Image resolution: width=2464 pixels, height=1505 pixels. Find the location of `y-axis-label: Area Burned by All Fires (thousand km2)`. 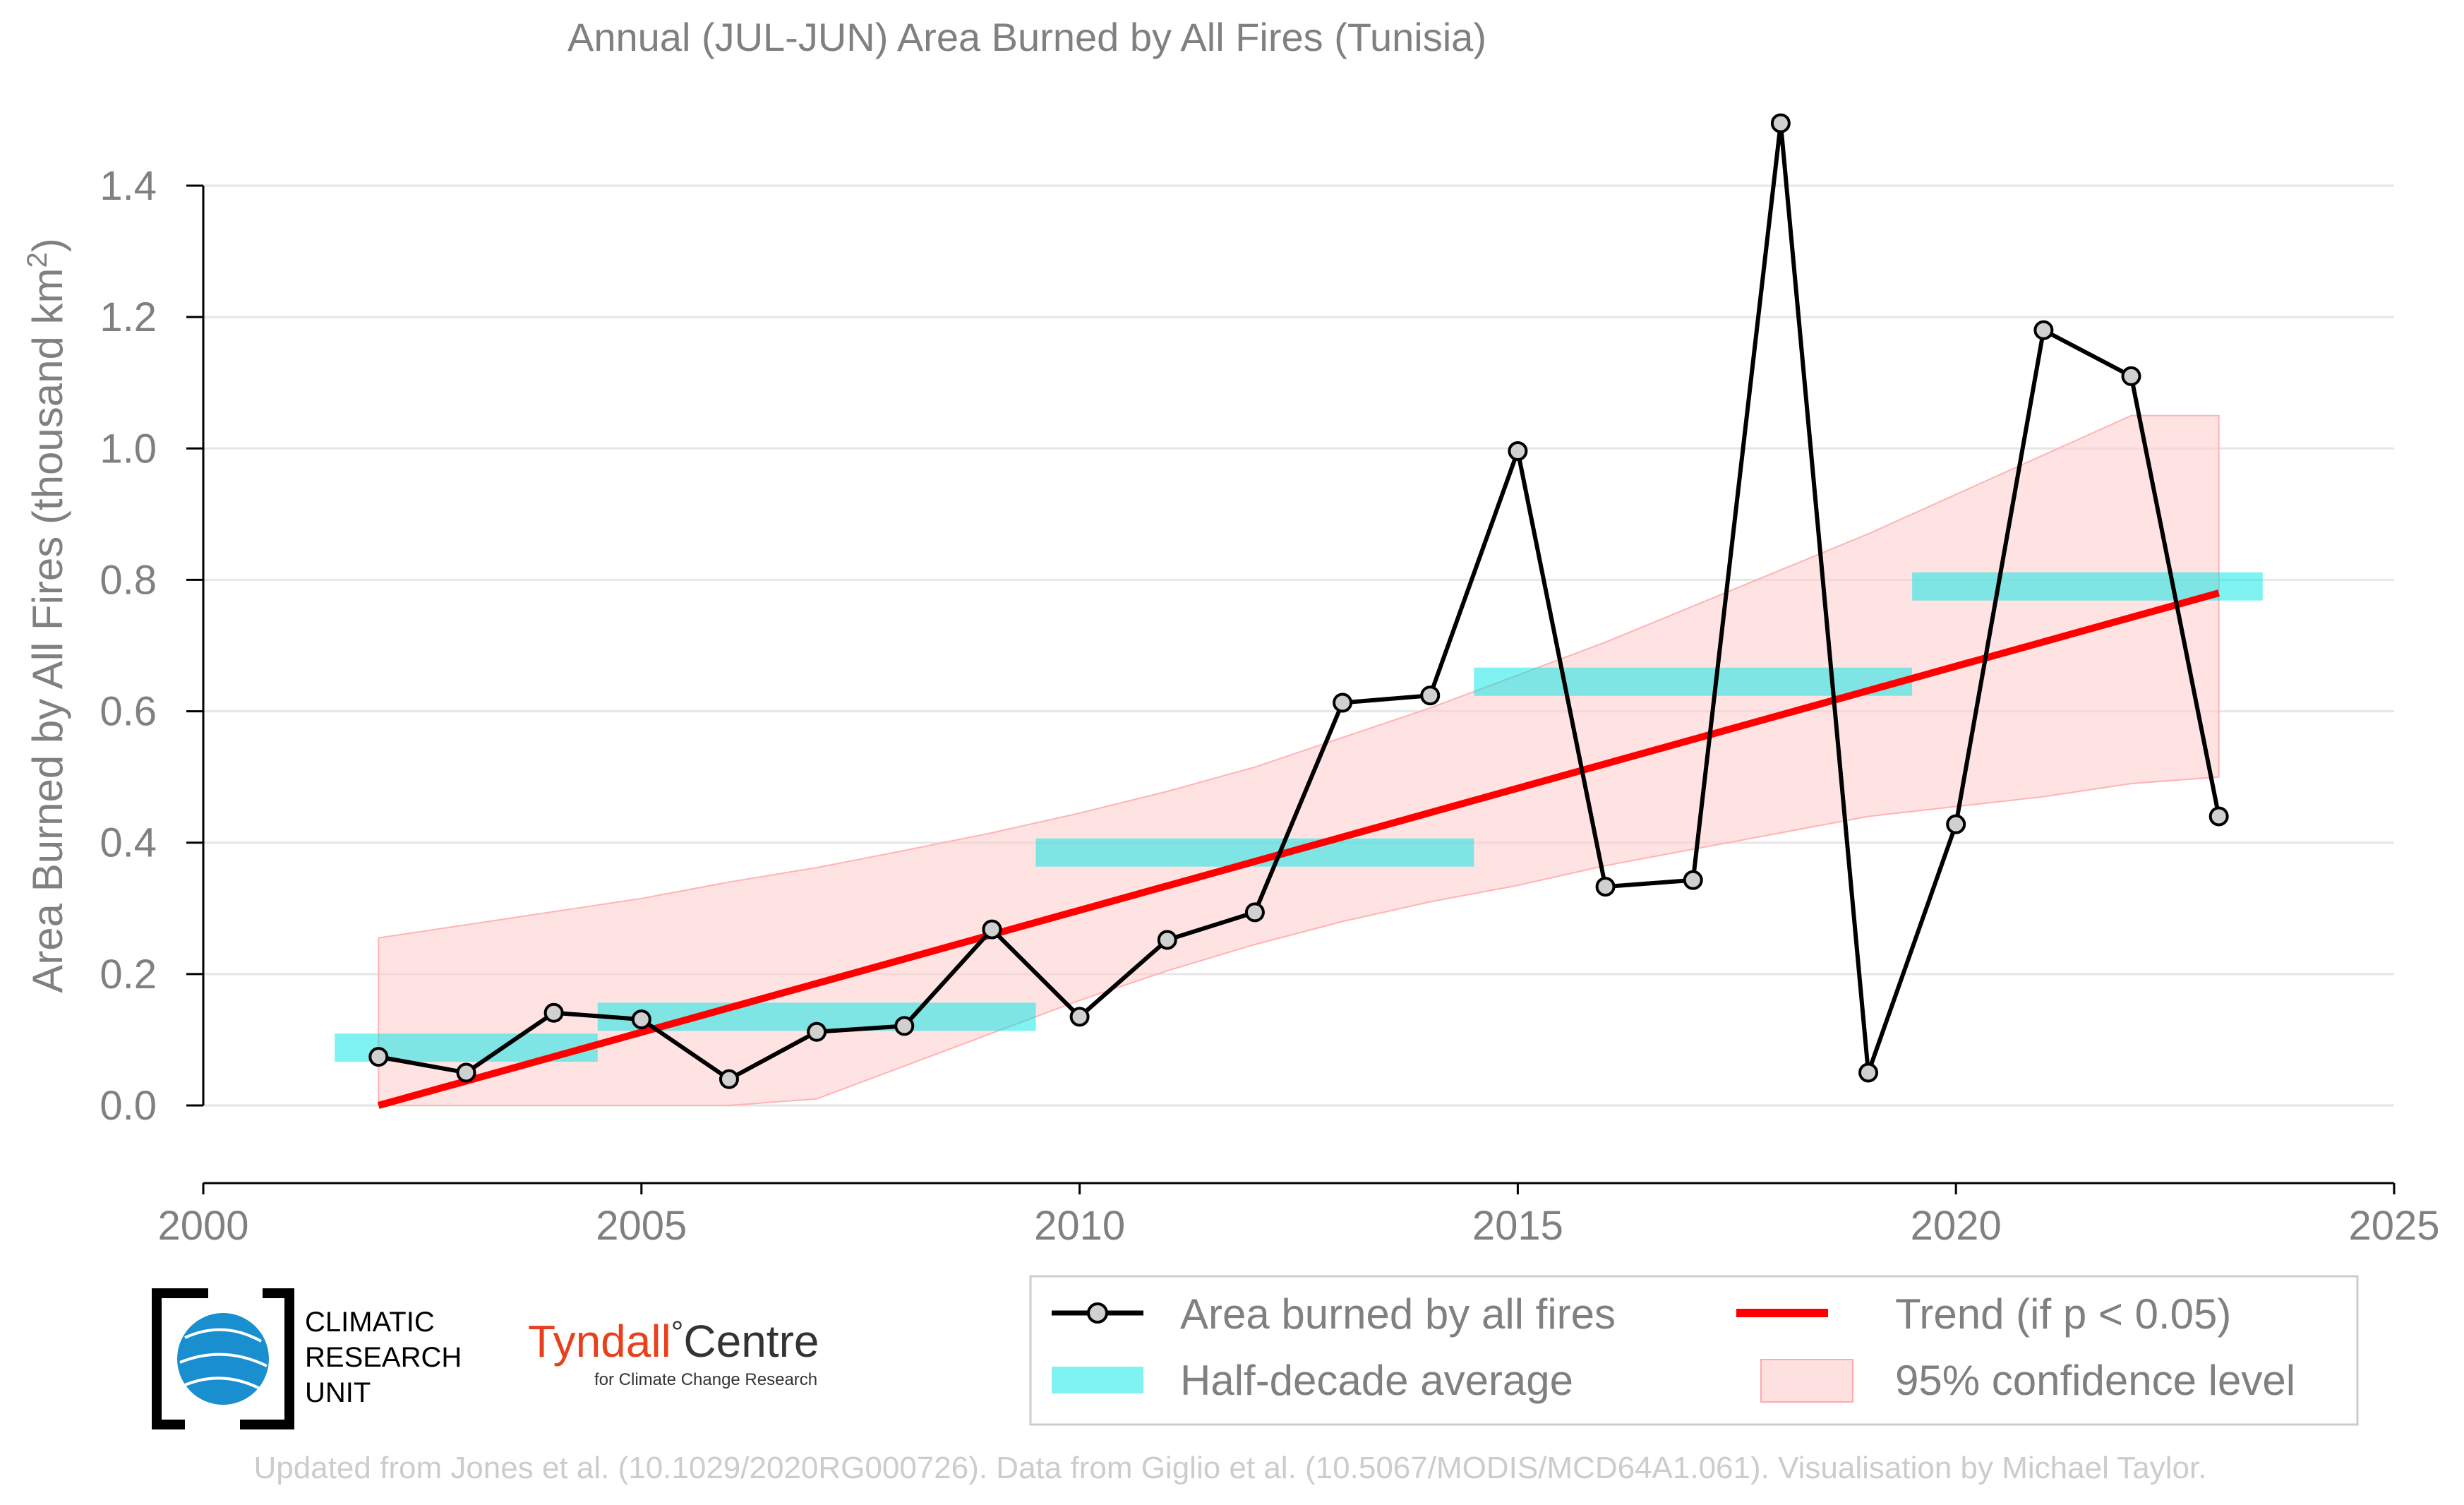

y-axis-label: Area Burned by All Fires (thousand km2) is located at coordinates (46, 615).